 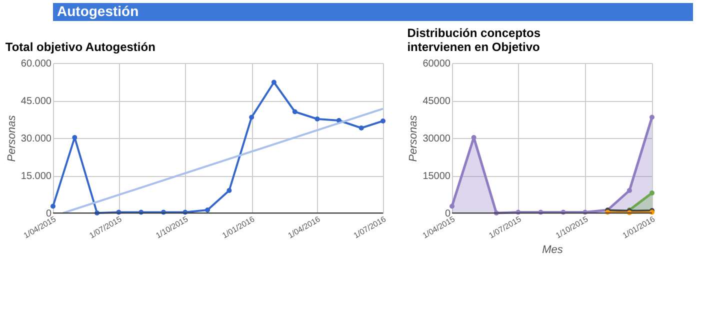 What do you see at coordinates (473, 47) in the screenshot?
I see `text: intervienen en Objetivo` at bounding box center [473, 47].